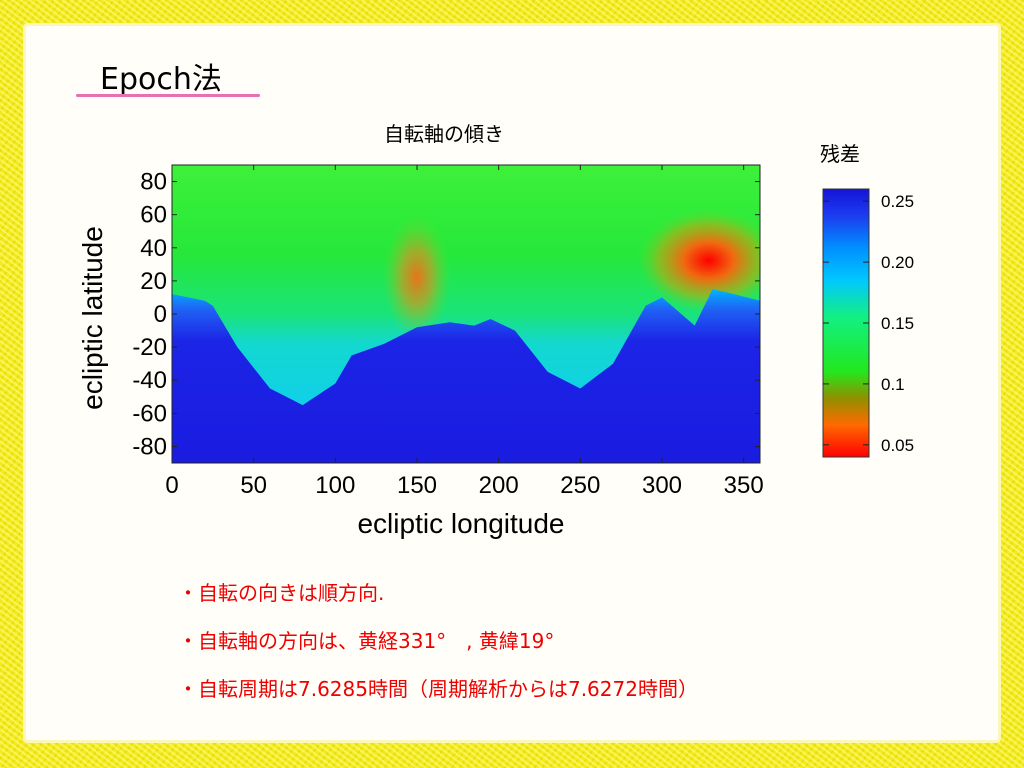  What do you see at coordinates (416, 277) in the screenshot?
I see `residual-minimum-secondary` at bounding box center [416, 277].